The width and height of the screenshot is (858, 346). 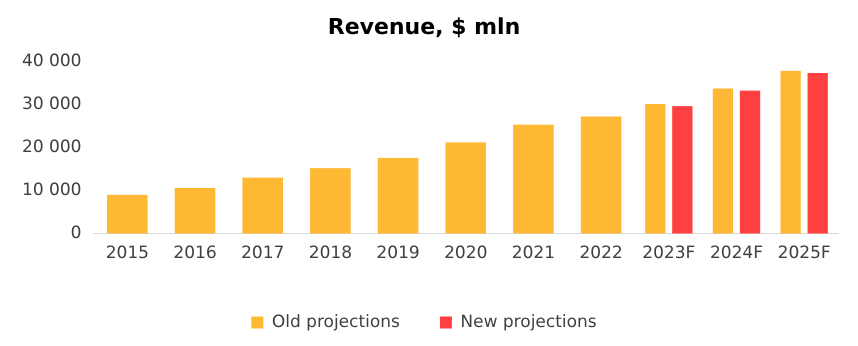 I want to click on y-tick-label: 10 000, so click(x=52, y=190).